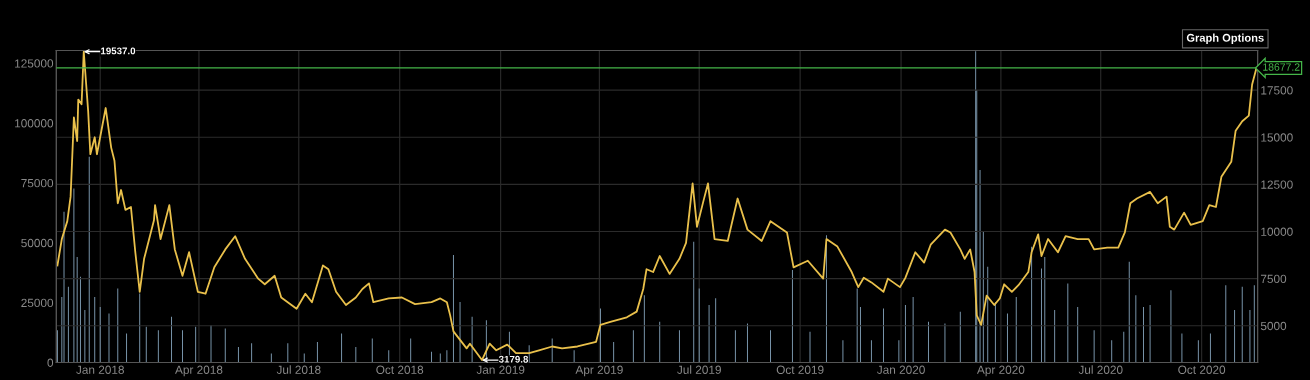  I want to click on x-tick-label: Oct 2020, so click(1202, 369).